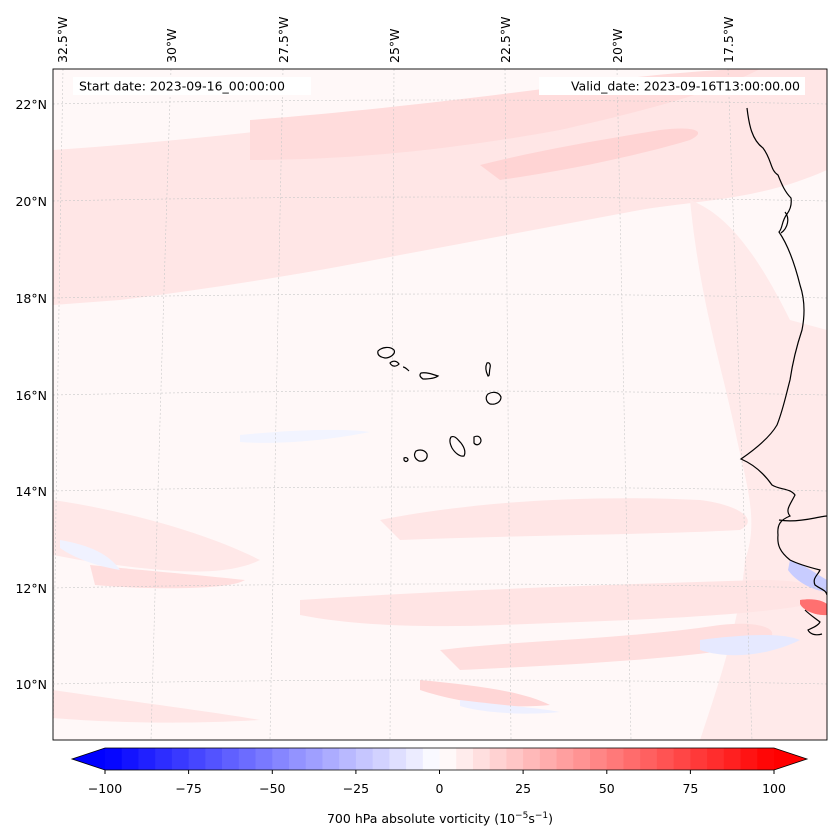 This screenshot has width=837, height=839. I want to click on meridian-20w, so click(624, 404).